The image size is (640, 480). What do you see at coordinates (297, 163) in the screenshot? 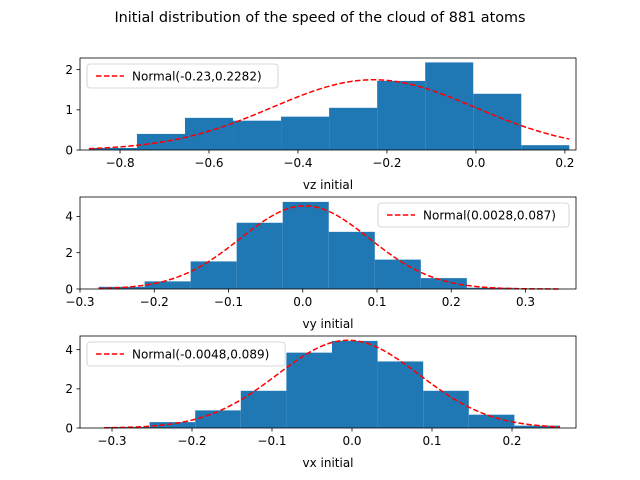
I see `x-tick-label: −0.4` at bounding box center [297, 163].